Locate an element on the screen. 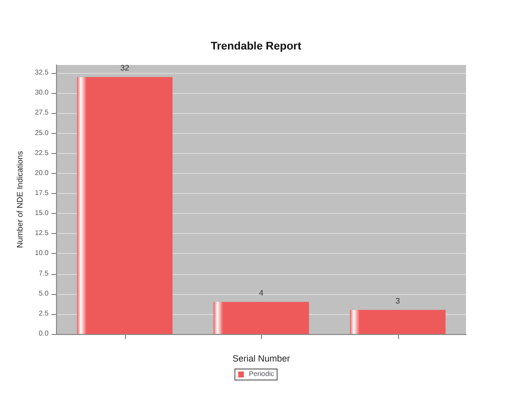 Image resolution: width=512 pixels, height=402 pixels. y-axis-title: Number of NDE Indications is located at coordinates (20, 199).